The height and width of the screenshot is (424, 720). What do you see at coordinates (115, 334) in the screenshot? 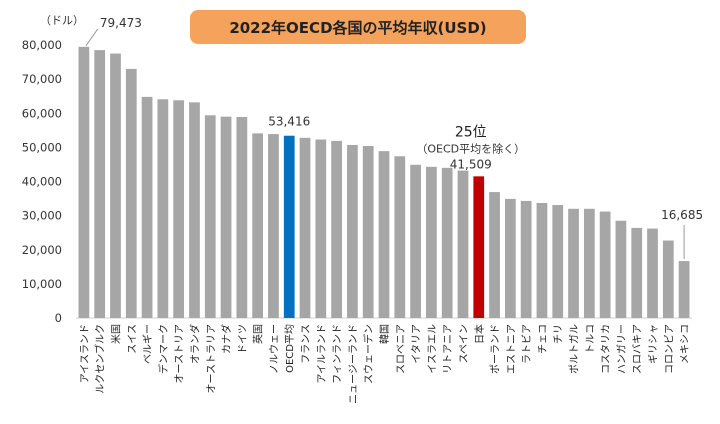
I see `x-tick-label: 米国` at bounding box center [115, 334].